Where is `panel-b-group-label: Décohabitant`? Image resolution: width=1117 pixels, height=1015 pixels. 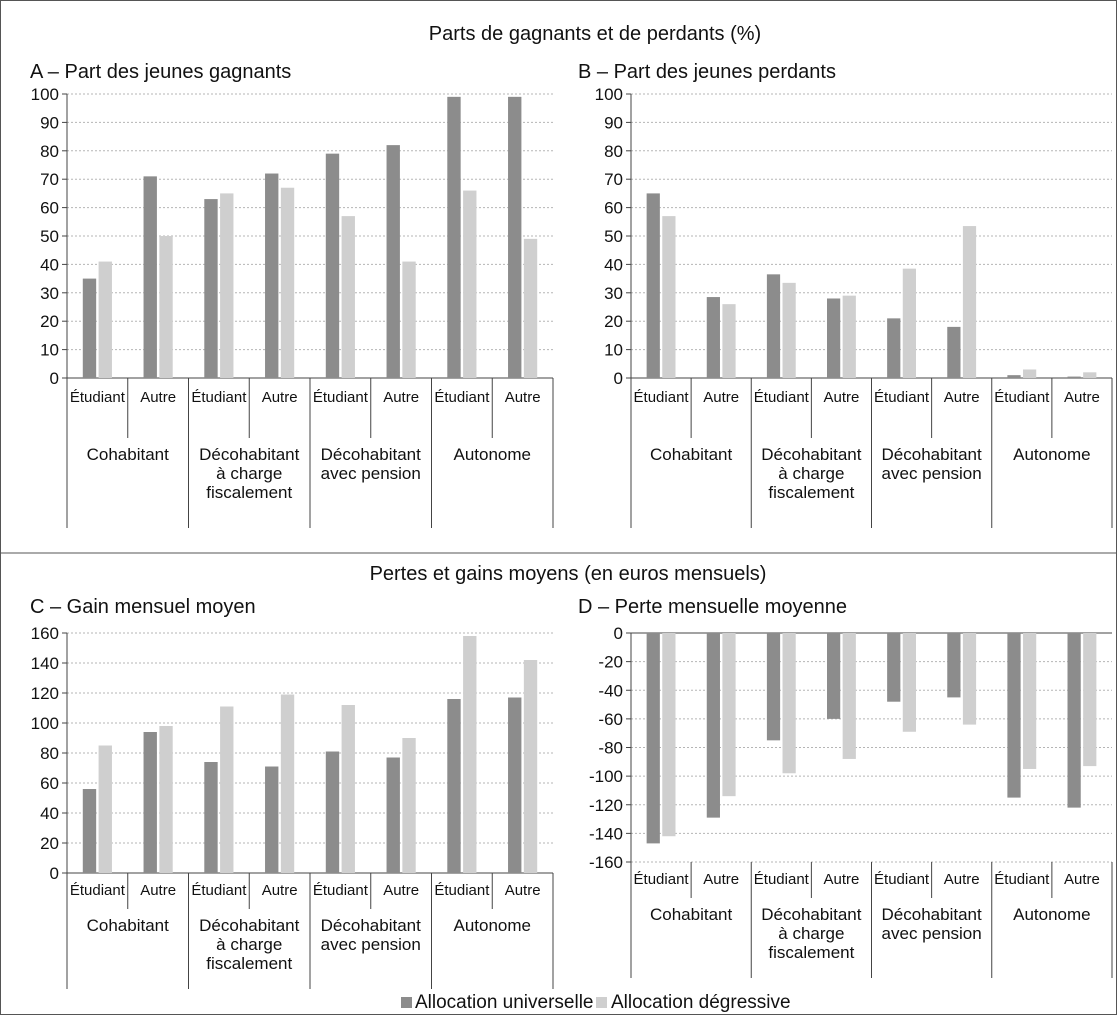 panel-b-group-label: Décohabitant is located at coordinates (811, 454).